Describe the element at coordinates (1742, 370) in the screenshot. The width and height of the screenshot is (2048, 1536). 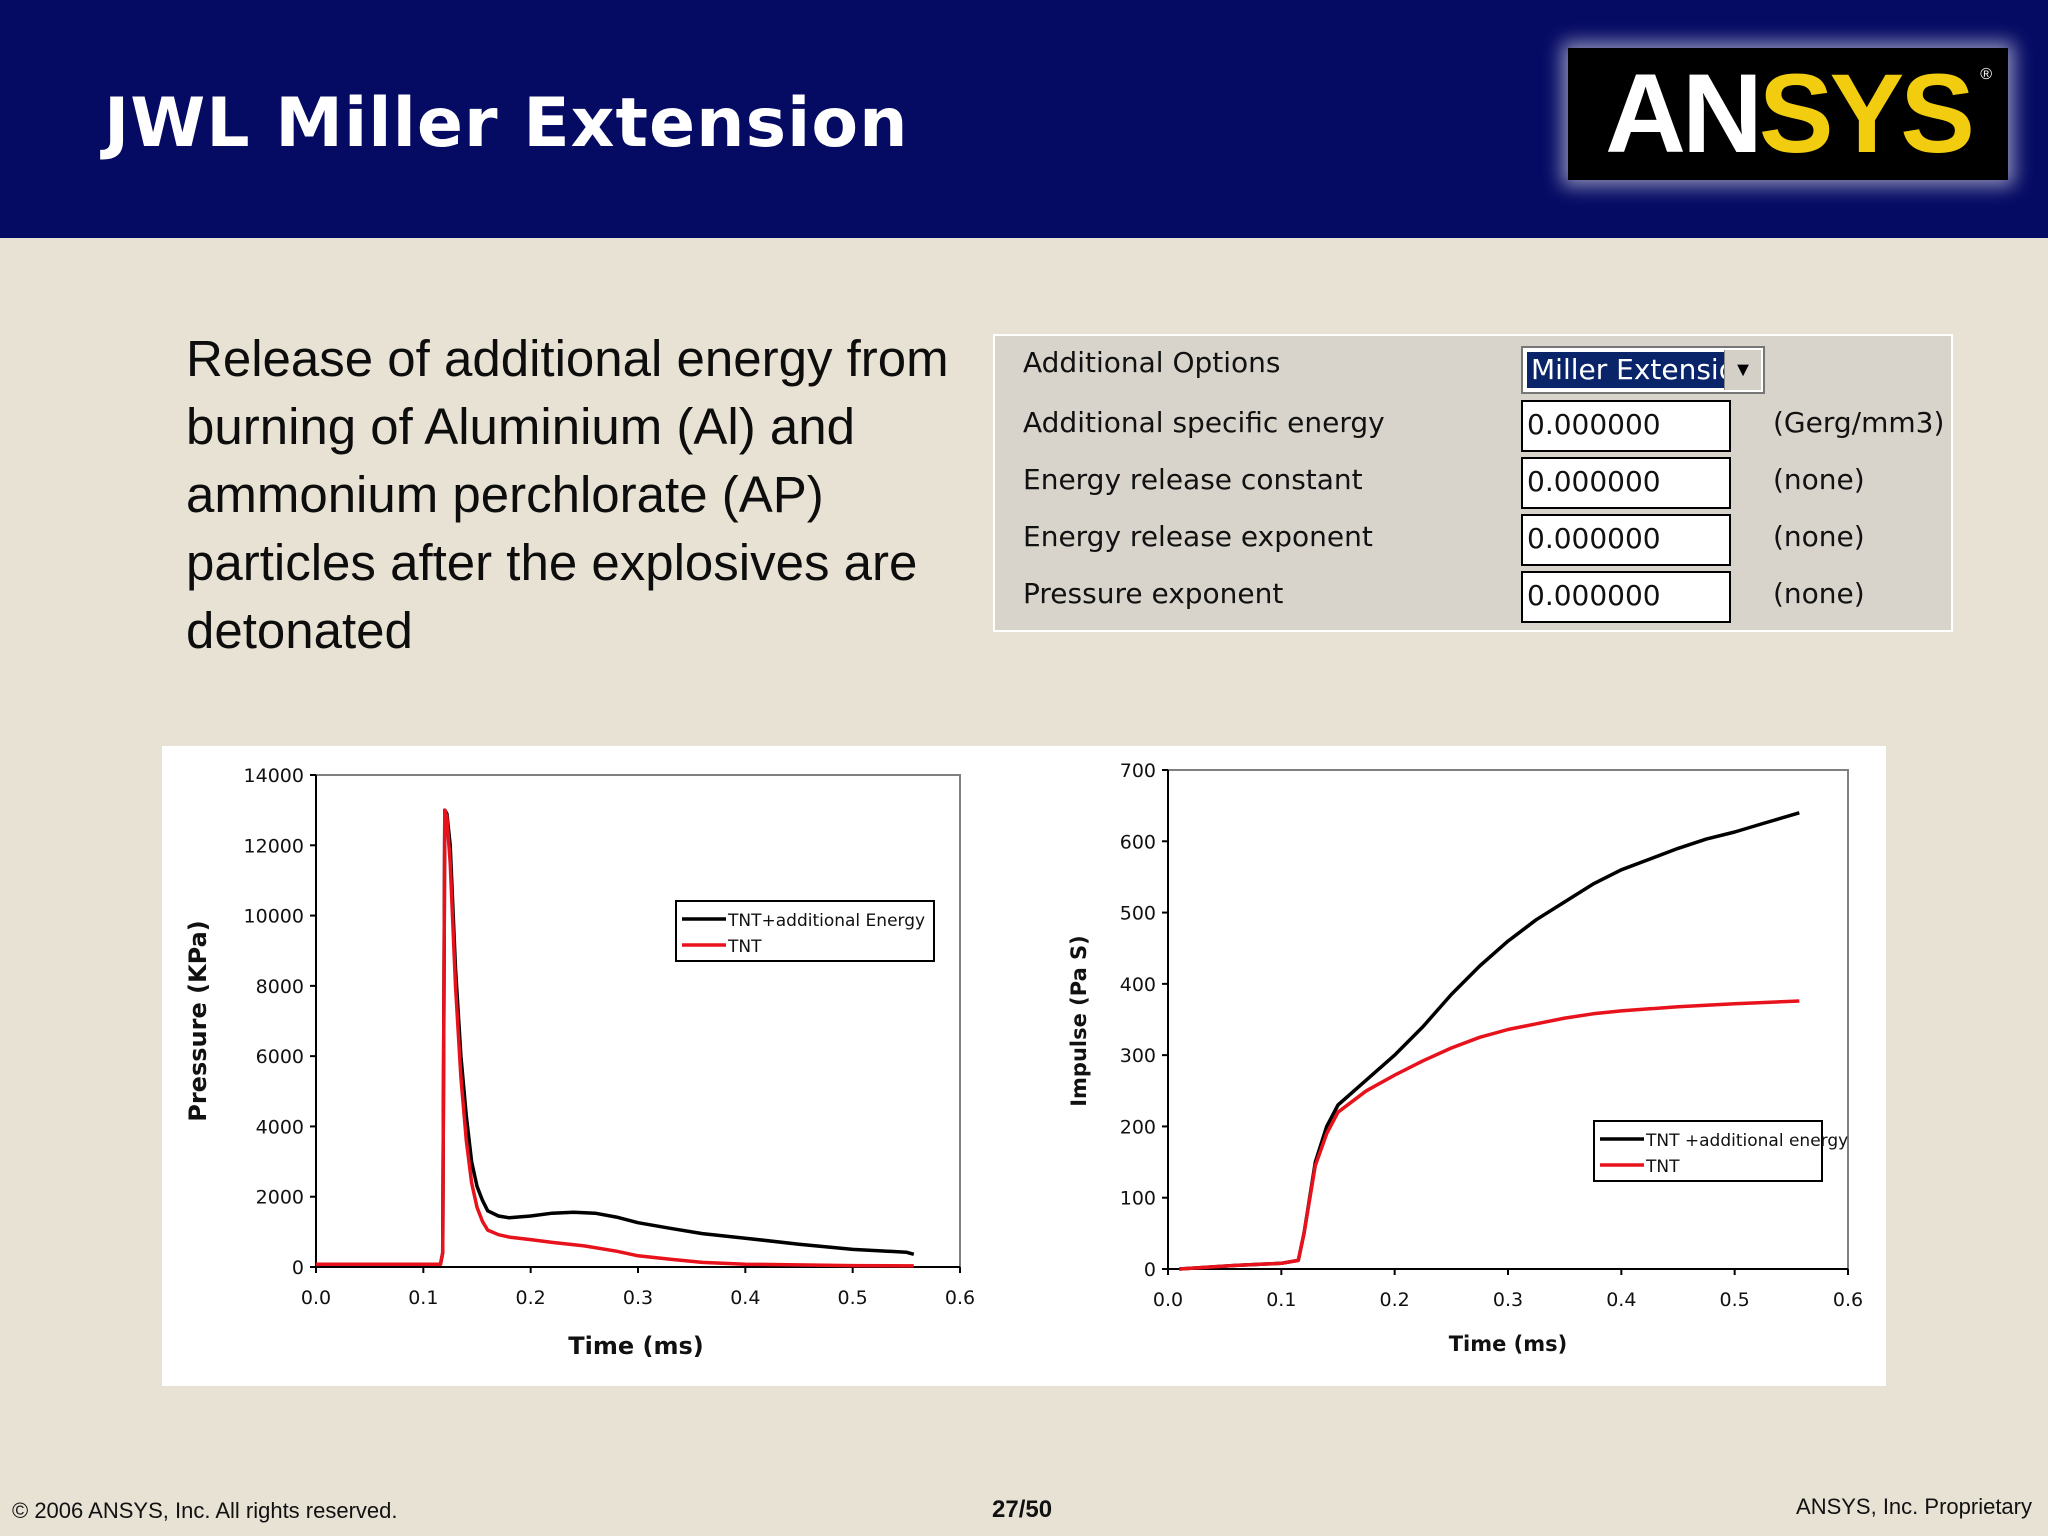
I see `chevron-down-icon: ▼` at that location.